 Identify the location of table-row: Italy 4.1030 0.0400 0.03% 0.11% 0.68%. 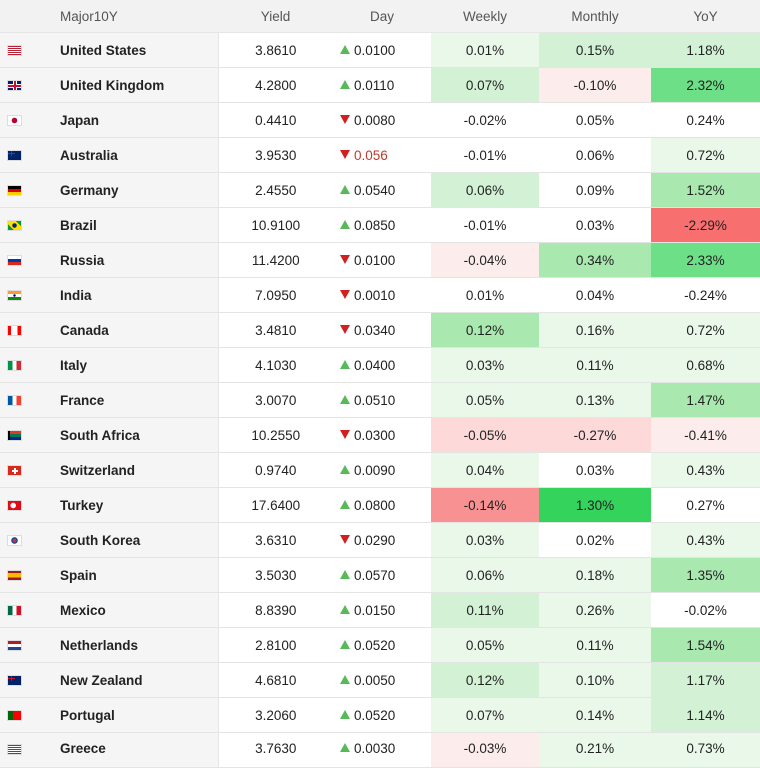
(380, 365).